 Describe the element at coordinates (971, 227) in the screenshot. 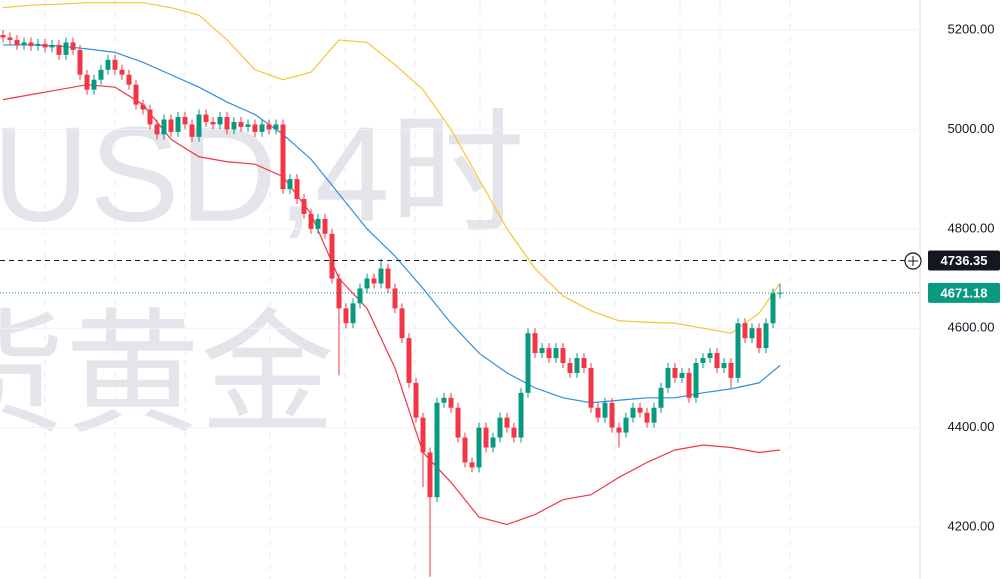

I see `y-tick-label: 4800.00` at that location.